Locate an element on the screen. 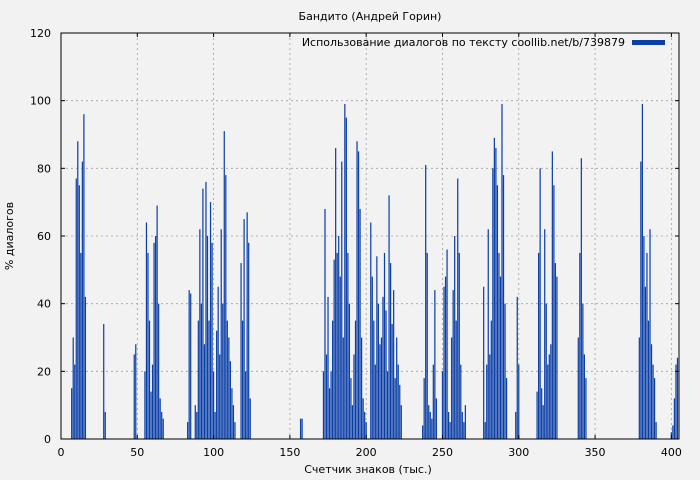  y-tick-label: 120 is located at coordinates (40, 33).